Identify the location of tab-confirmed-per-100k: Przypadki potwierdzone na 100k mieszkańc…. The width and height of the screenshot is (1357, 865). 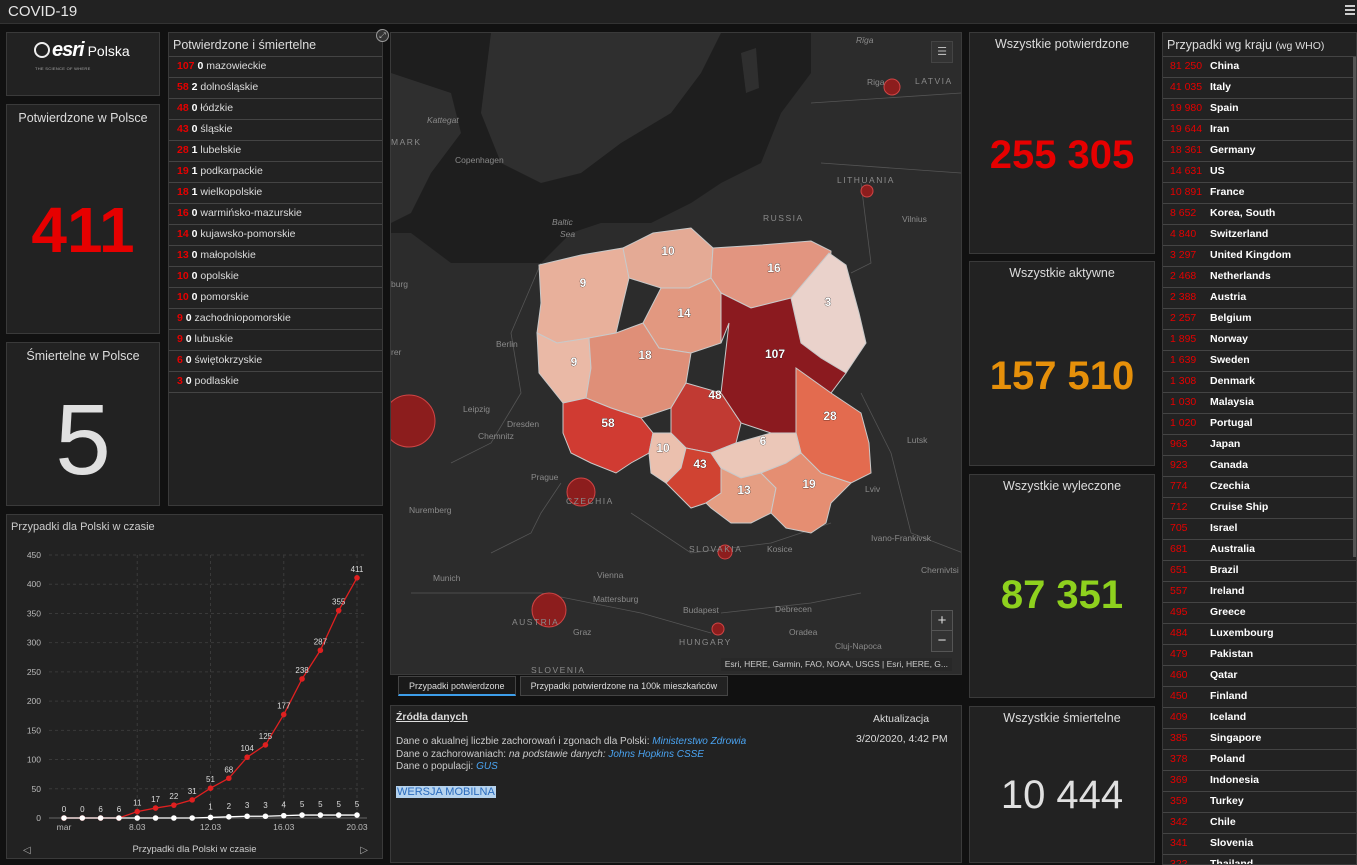
(624, 686).